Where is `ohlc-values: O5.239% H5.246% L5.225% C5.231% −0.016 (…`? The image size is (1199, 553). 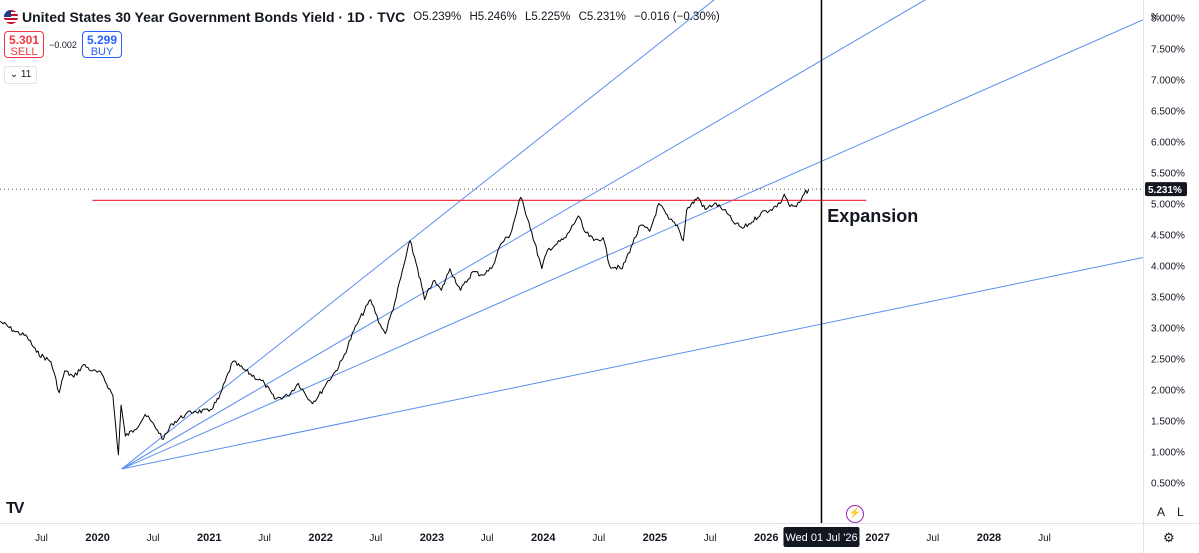 ohlc-values: O5.239% H5.246% L5.225% C5.231% −0.016 (… is located at coordinates (568, 17).